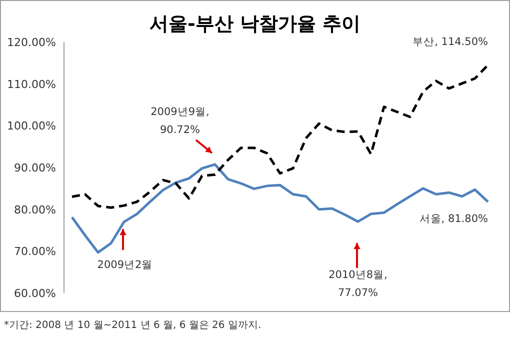 The width and height of the screenshot is (510, 338). I want to click on text: *기간: 2008 년 10 월~2011 년 6 월, 6 월은 26 일까지., so click(133, 325).